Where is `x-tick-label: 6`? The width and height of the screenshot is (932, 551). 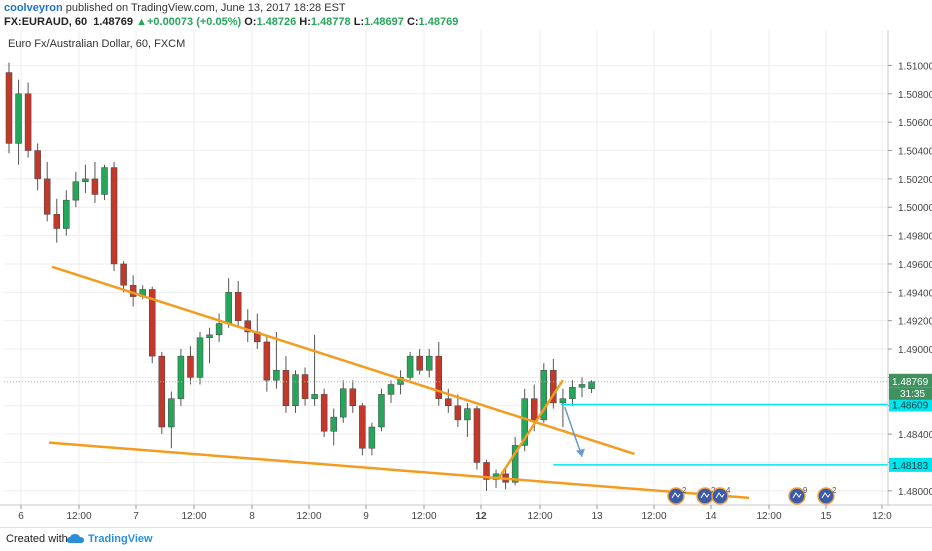
x-tick-label: 6 is located at coordinates (21, 516).